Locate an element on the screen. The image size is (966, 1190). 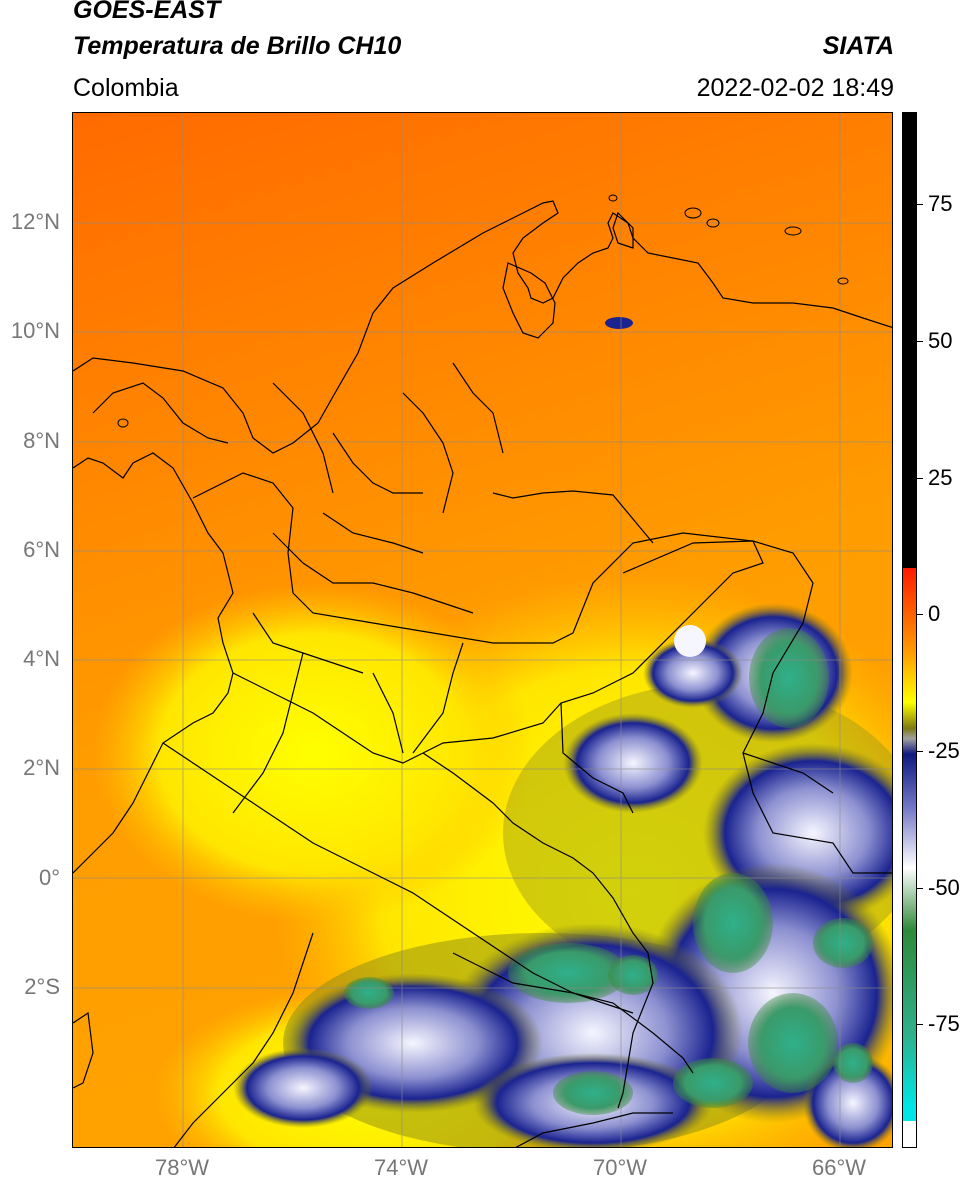
lon-label-74w: 74°W is located at coordinates (401, 1167).